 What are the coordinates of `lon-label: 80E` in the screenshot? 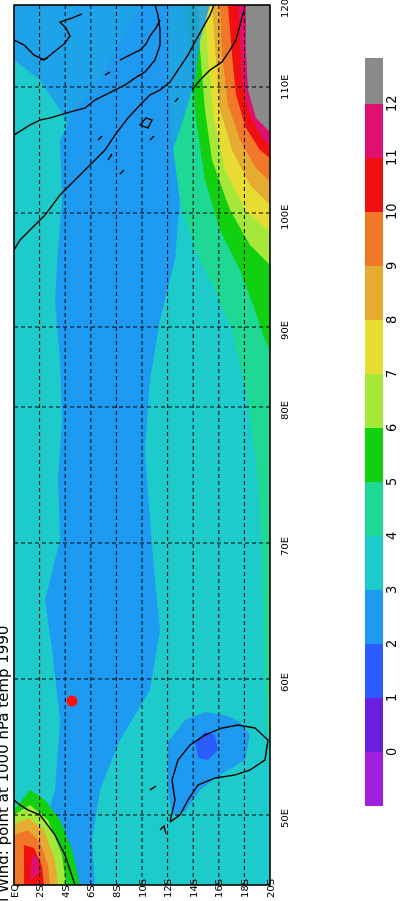 It's located at (285, 410).